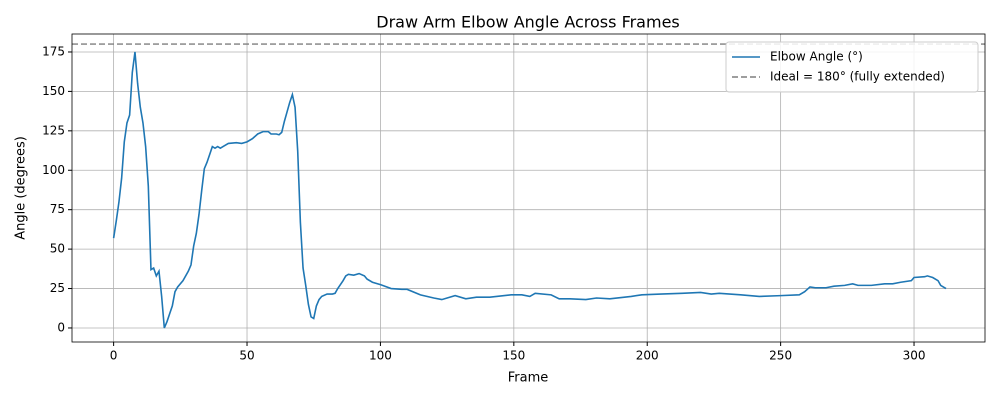 This screenshot has width=1000, height=404. Describe the element at coordinates (780, 356) in the screenshot. I see `x-tick-label: 250` at that location.